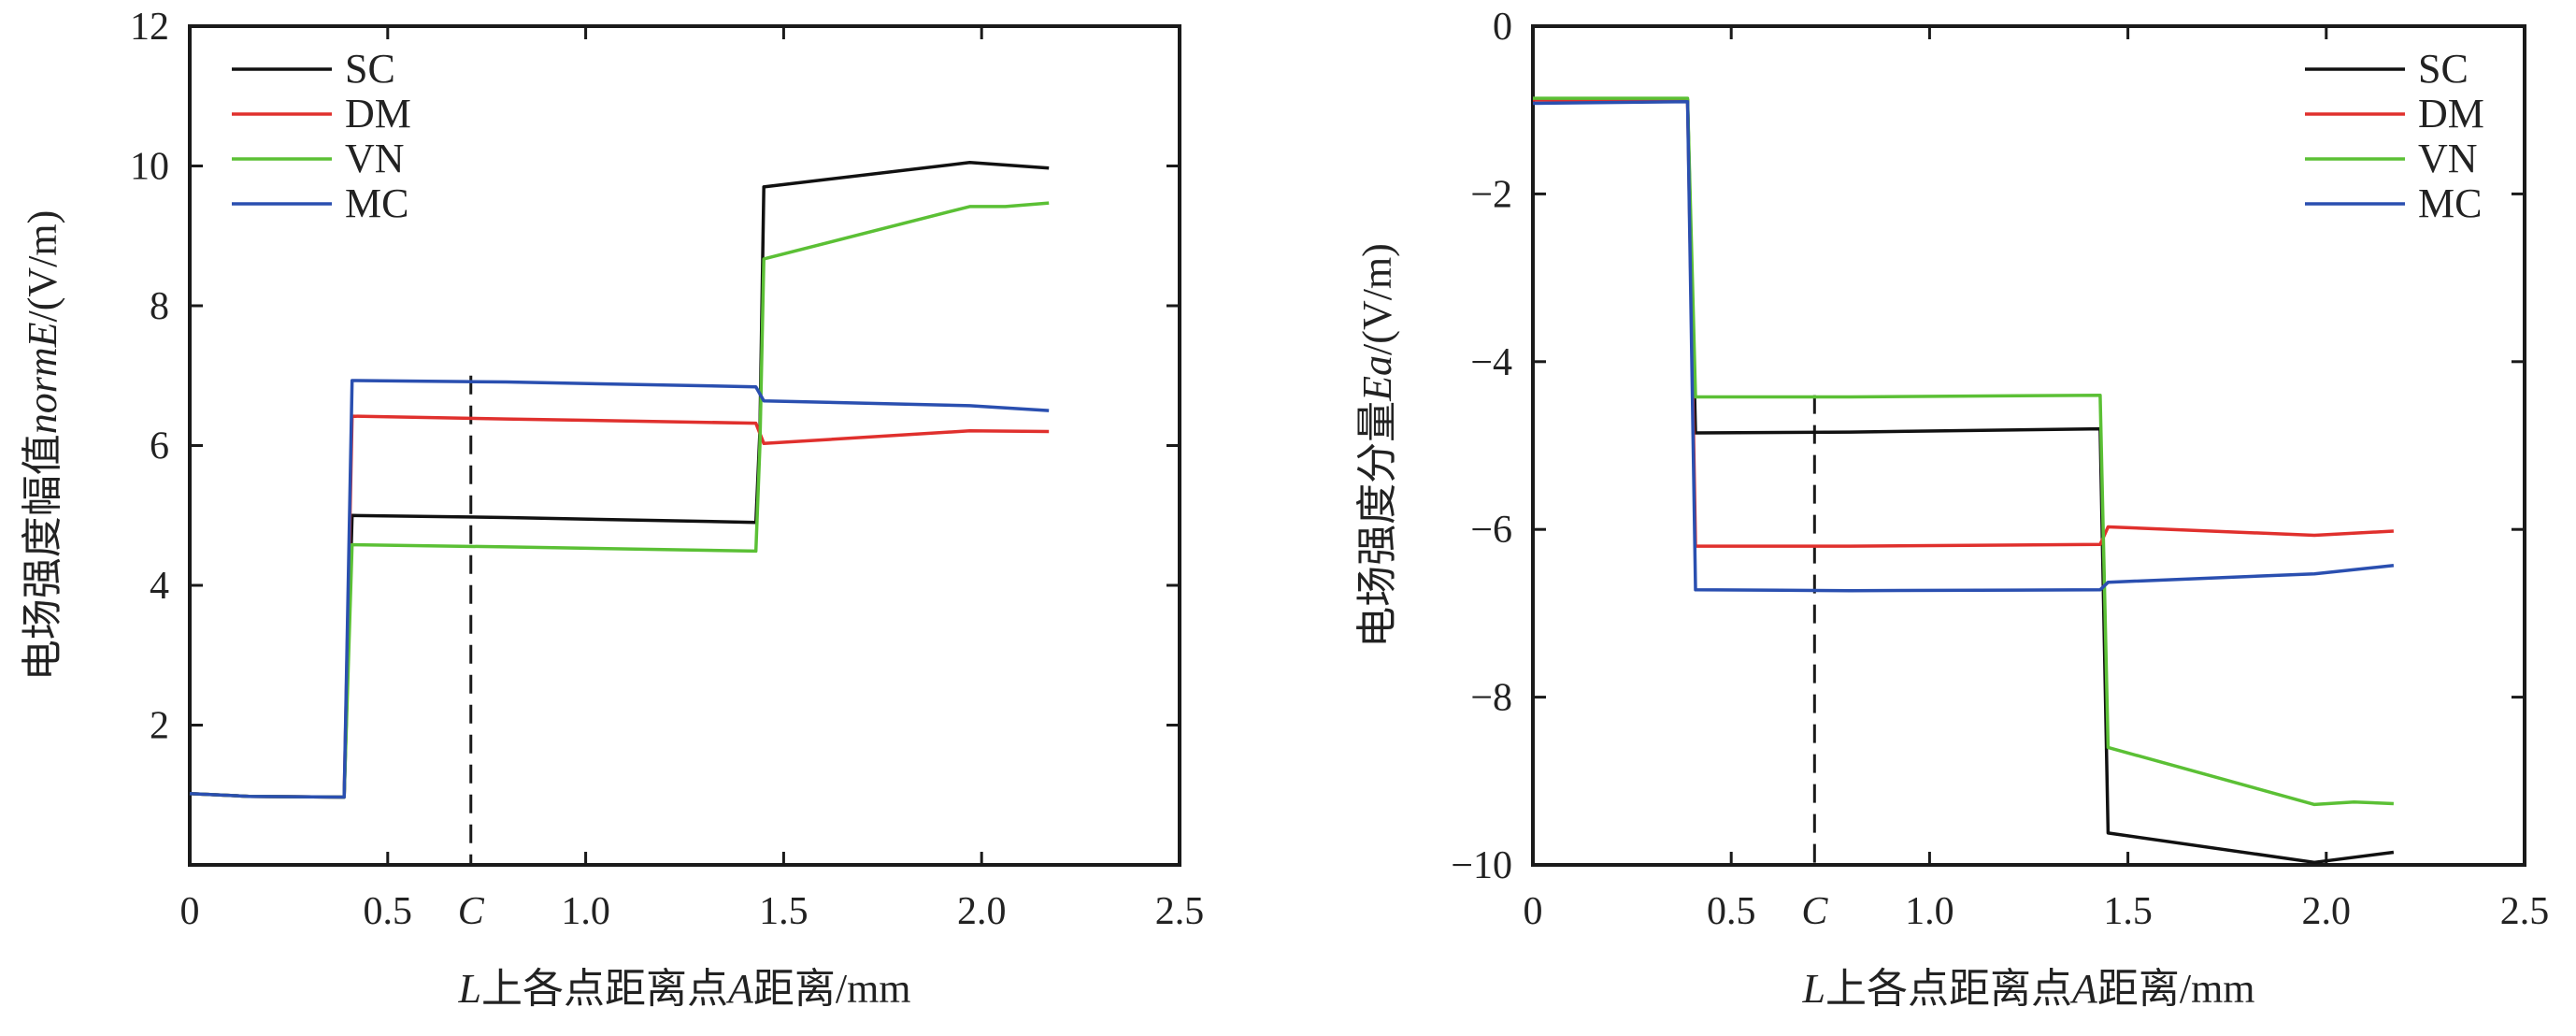  I want to click on y-tick-label: −4, so click(1491, 362).